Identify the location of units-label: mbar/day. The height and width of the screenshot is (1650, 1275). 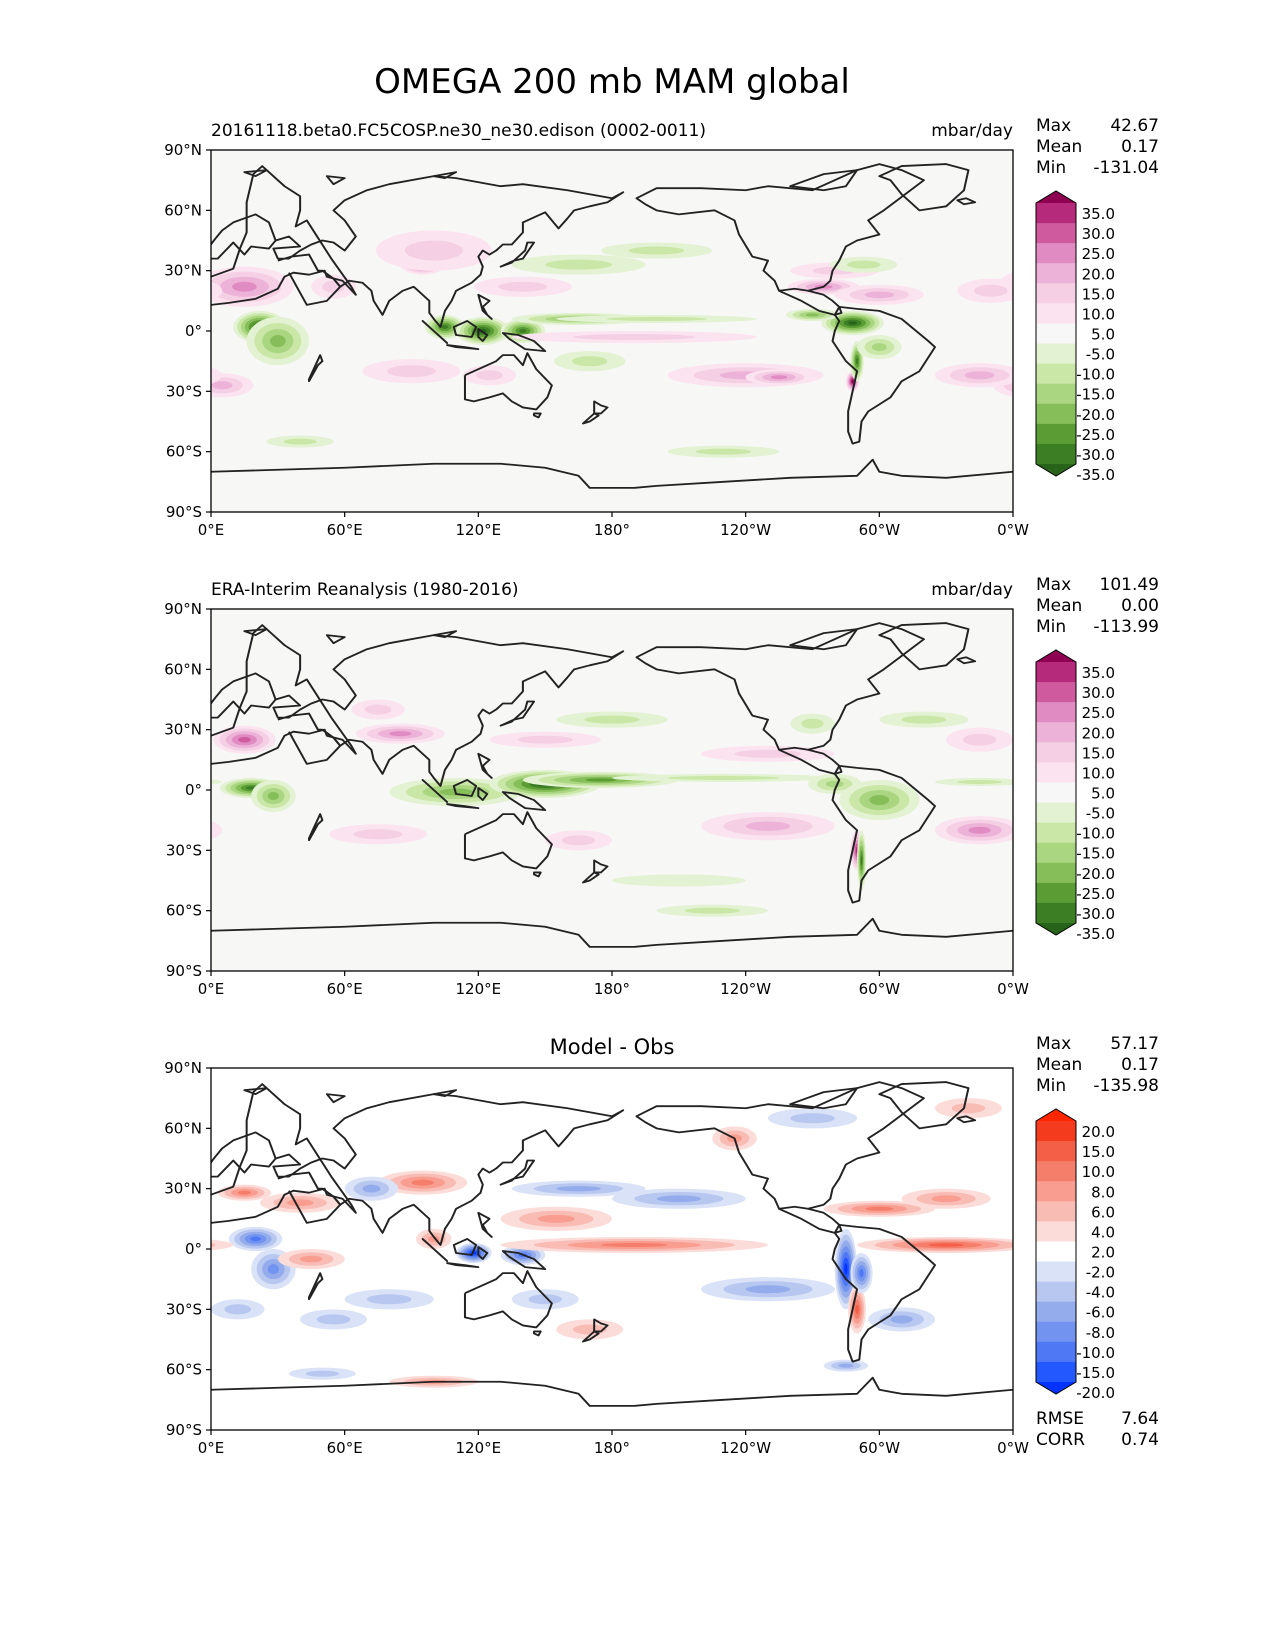
(972, 590).